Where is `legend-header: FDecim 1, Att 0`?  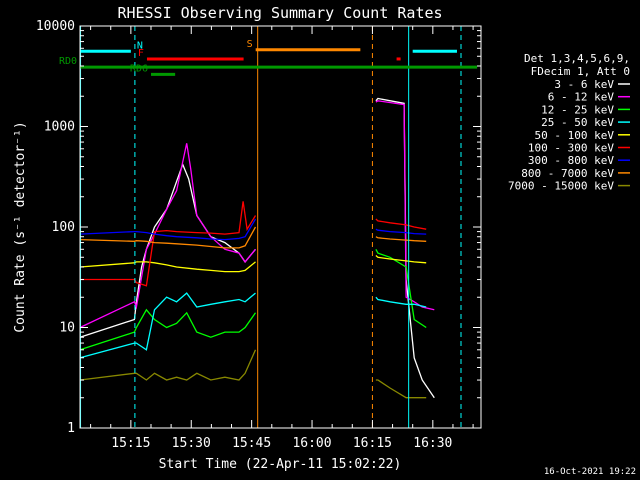 legend-header: FDecim 1, Att 0 is located at coordinates (580, 71).